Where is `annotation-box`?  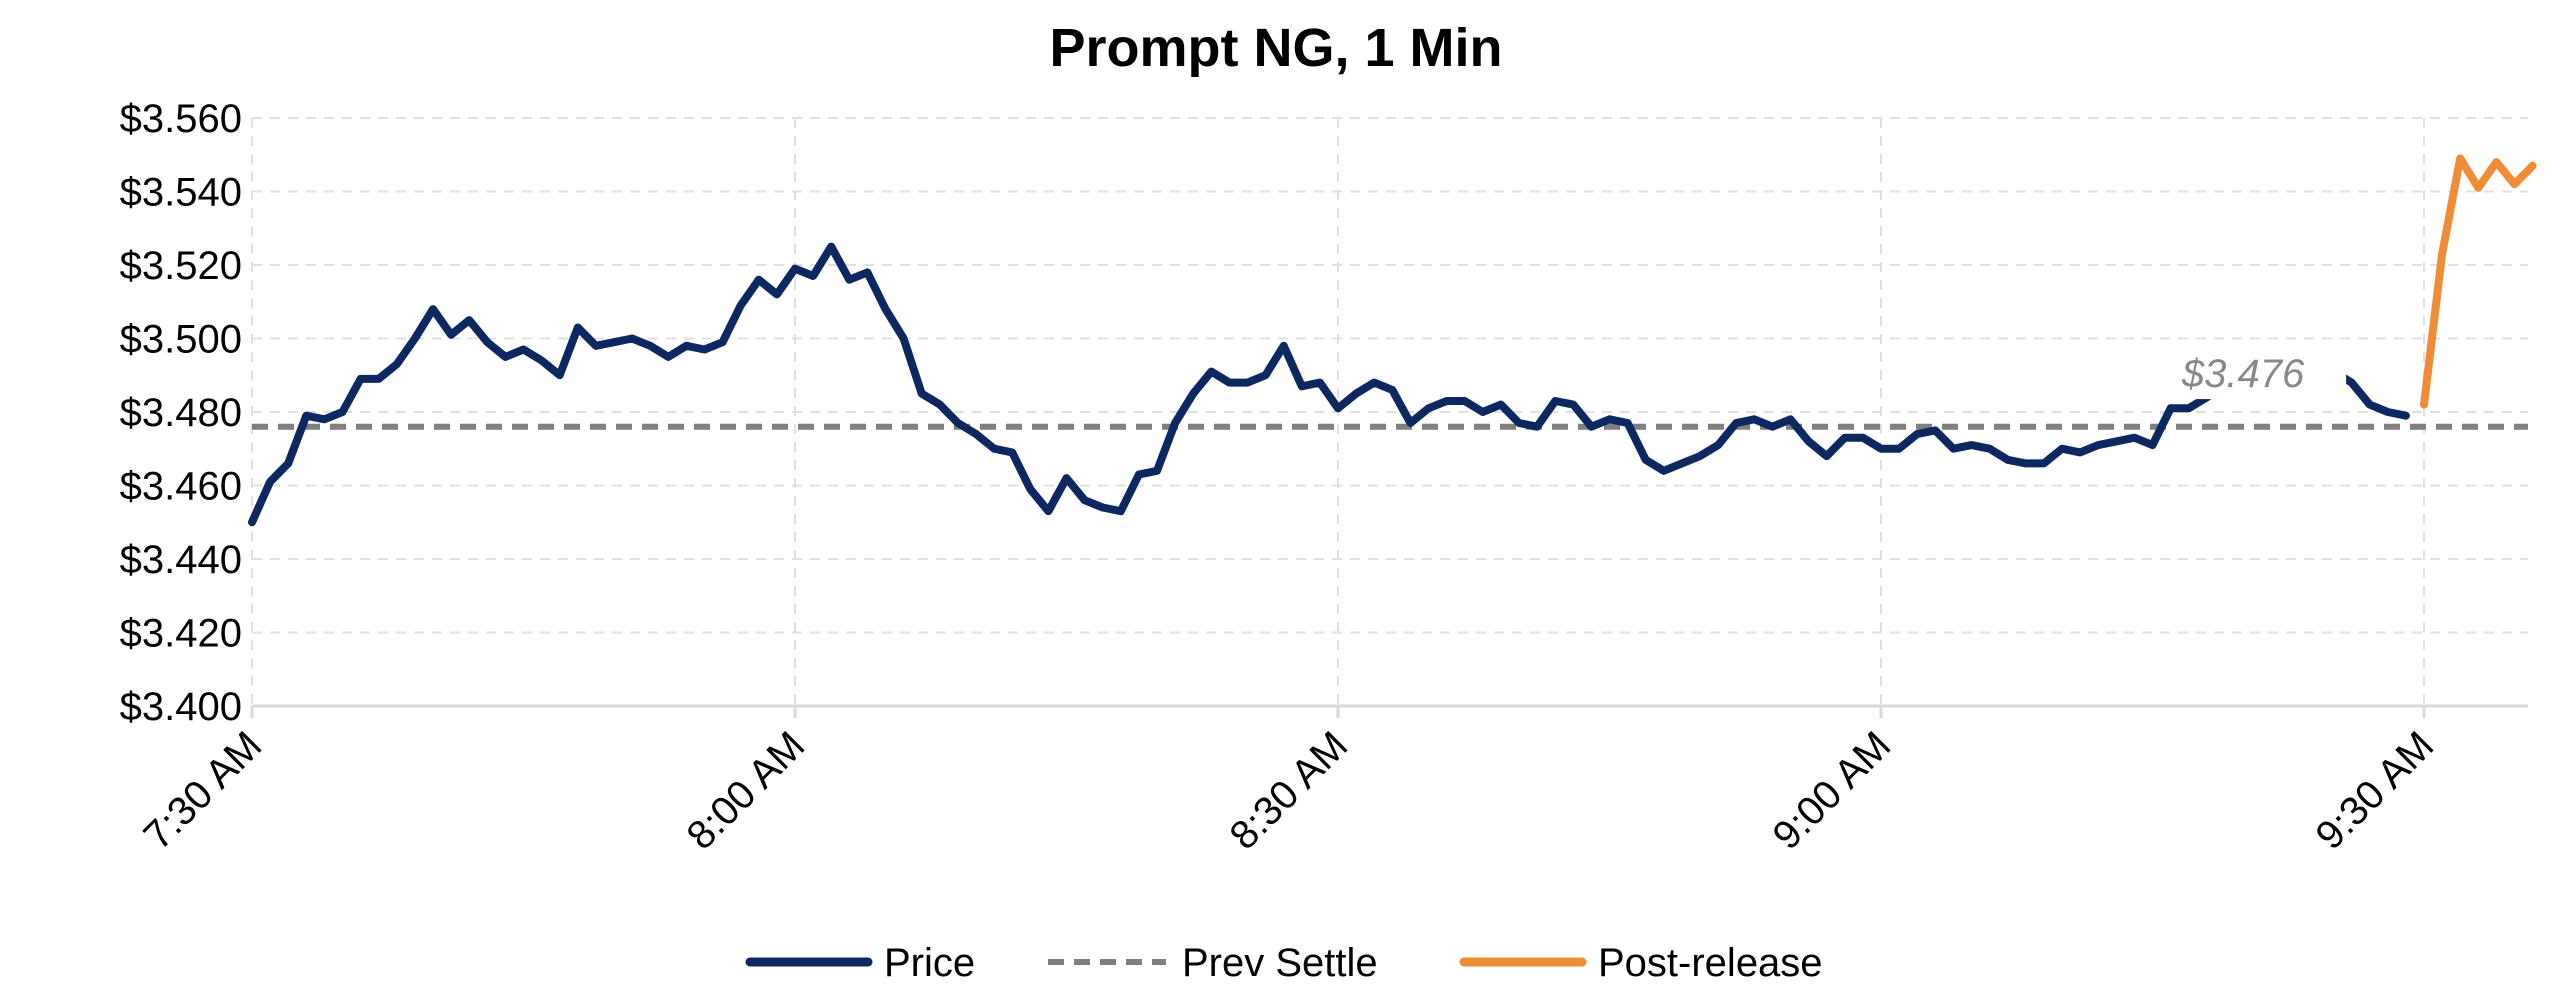 annotation-box is located at coordinates (2244, 373).